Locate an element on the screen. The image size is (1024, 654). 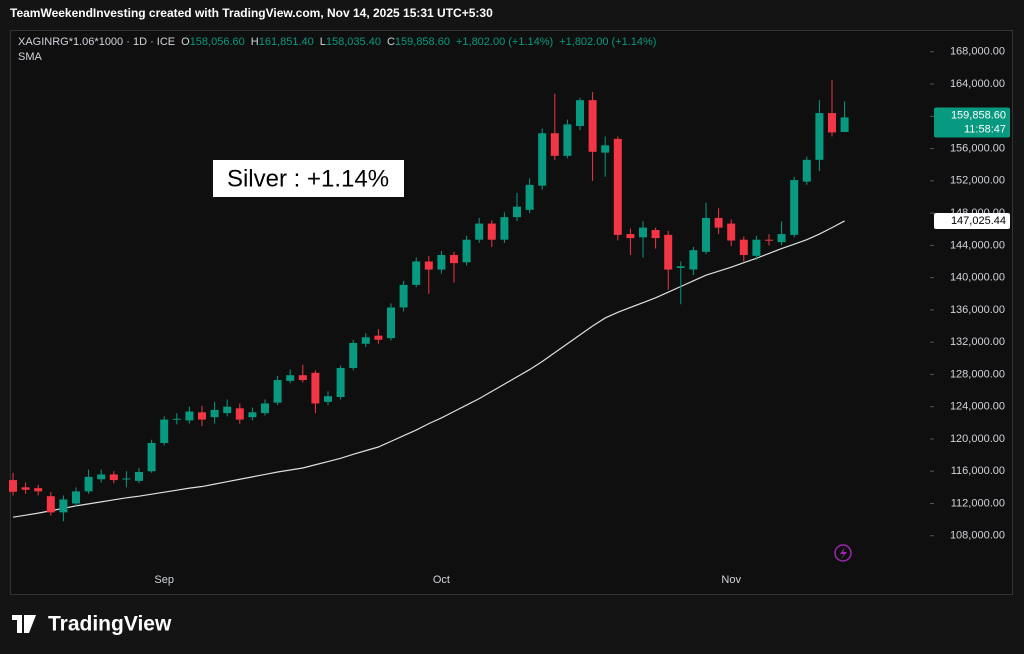
brand: TradingView is located at coordinates (110, 624).